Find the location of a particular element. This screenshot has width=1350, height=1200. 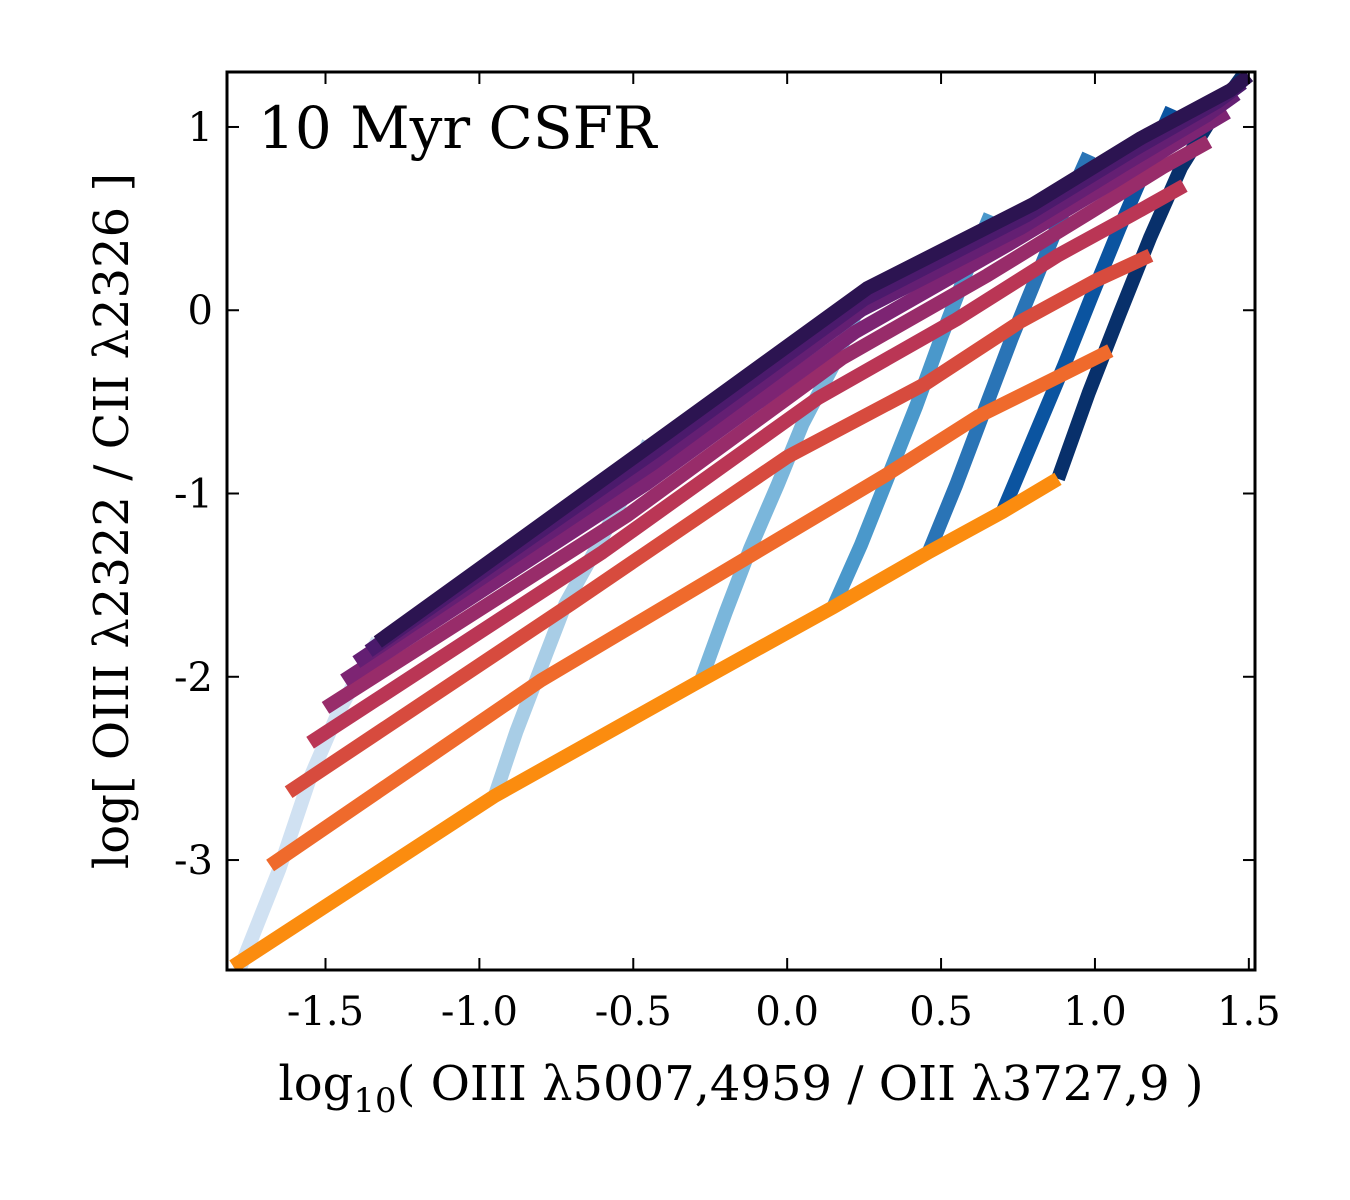

x-tick-label: 0.5 is located at coordinates (941, 1012).